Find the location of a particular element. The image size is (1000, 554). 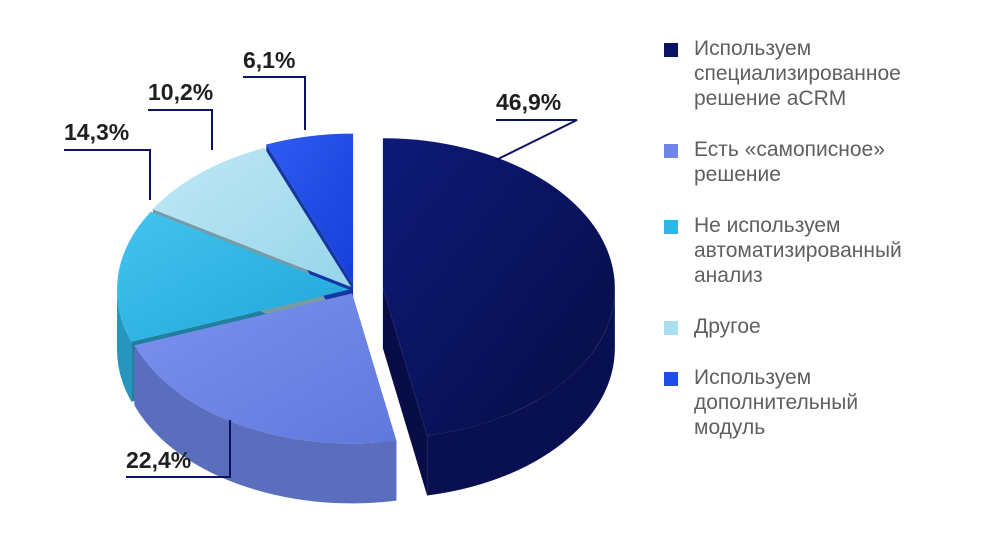

legend-label-1: Есть «самописное» решение is located at coordinates (789, 162).